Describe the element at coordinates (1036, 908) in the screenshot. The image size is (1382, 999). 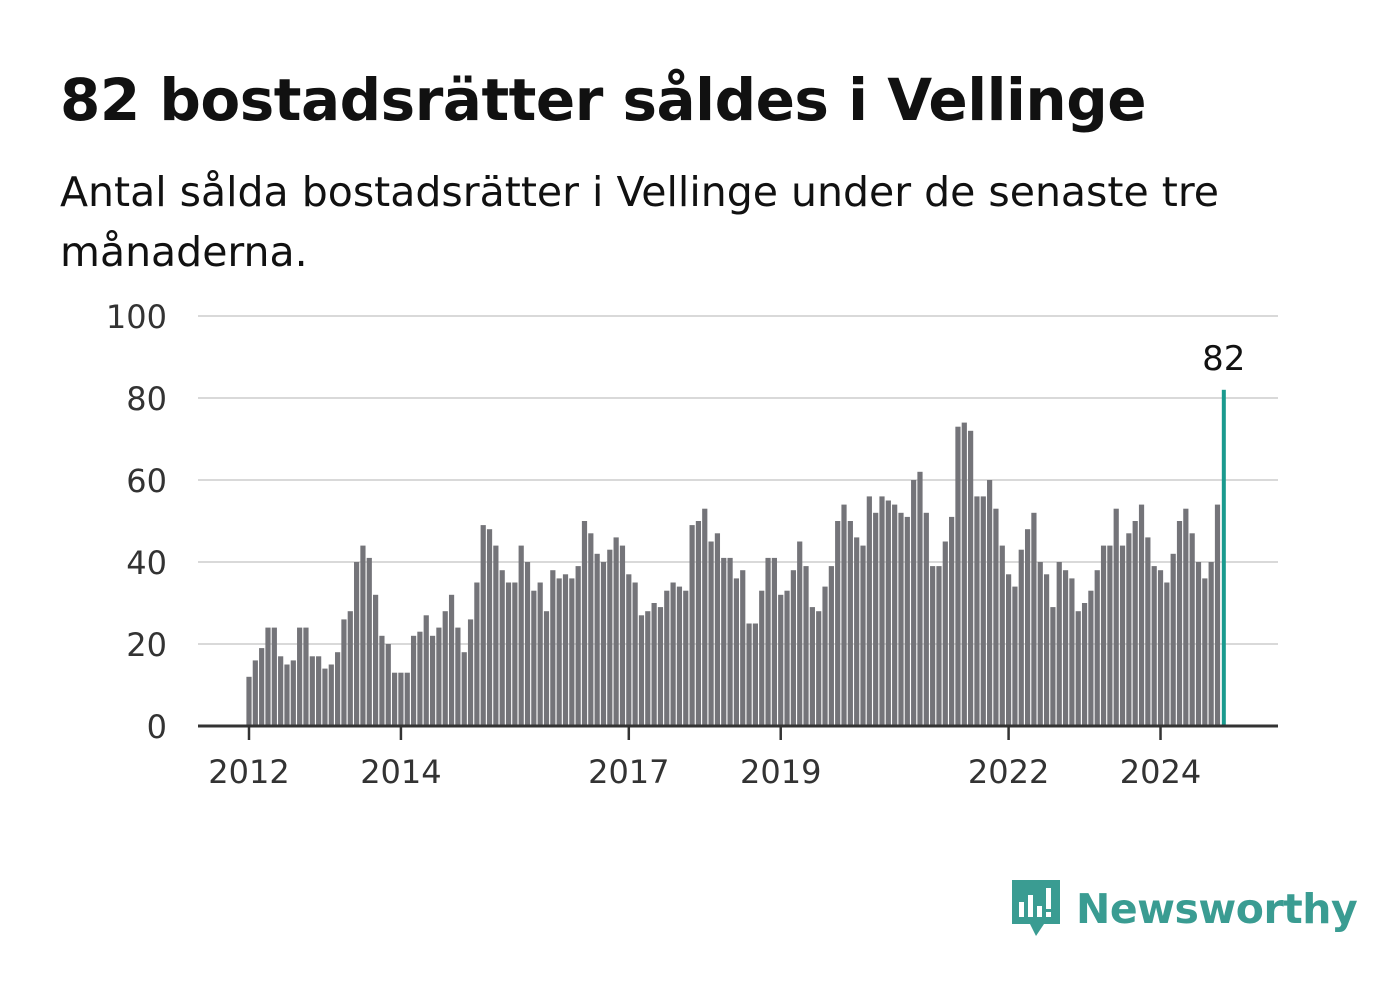
I see `newsworthy-logo-icon` at that location.